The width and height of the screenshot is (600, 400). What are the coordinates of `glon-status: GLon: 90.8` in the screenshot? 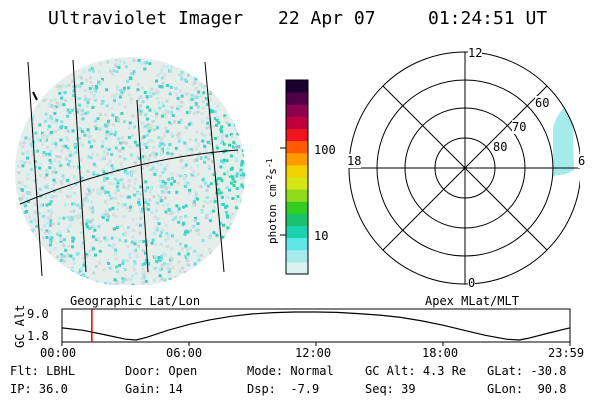 It's located at (527, 389).